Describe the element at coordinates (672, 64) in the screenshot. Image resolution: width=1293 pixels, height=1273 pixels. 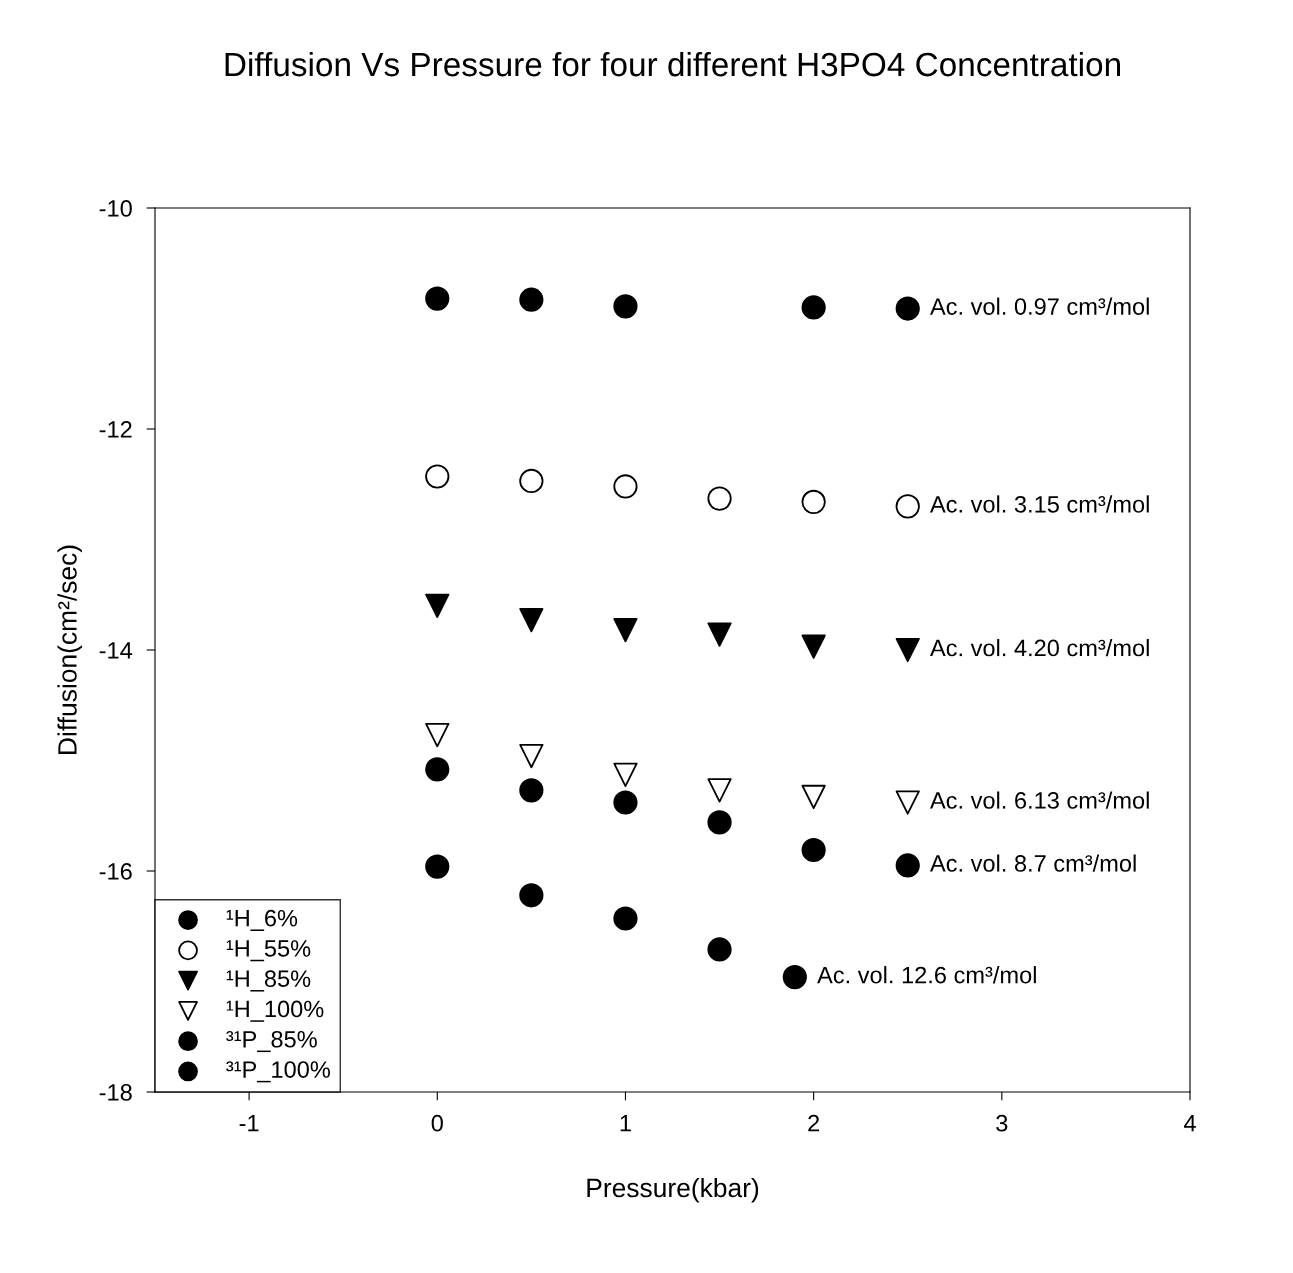
I see `chart-title: Diffusion Vs Pressure for four different H3PO4 Concentration` at that location.